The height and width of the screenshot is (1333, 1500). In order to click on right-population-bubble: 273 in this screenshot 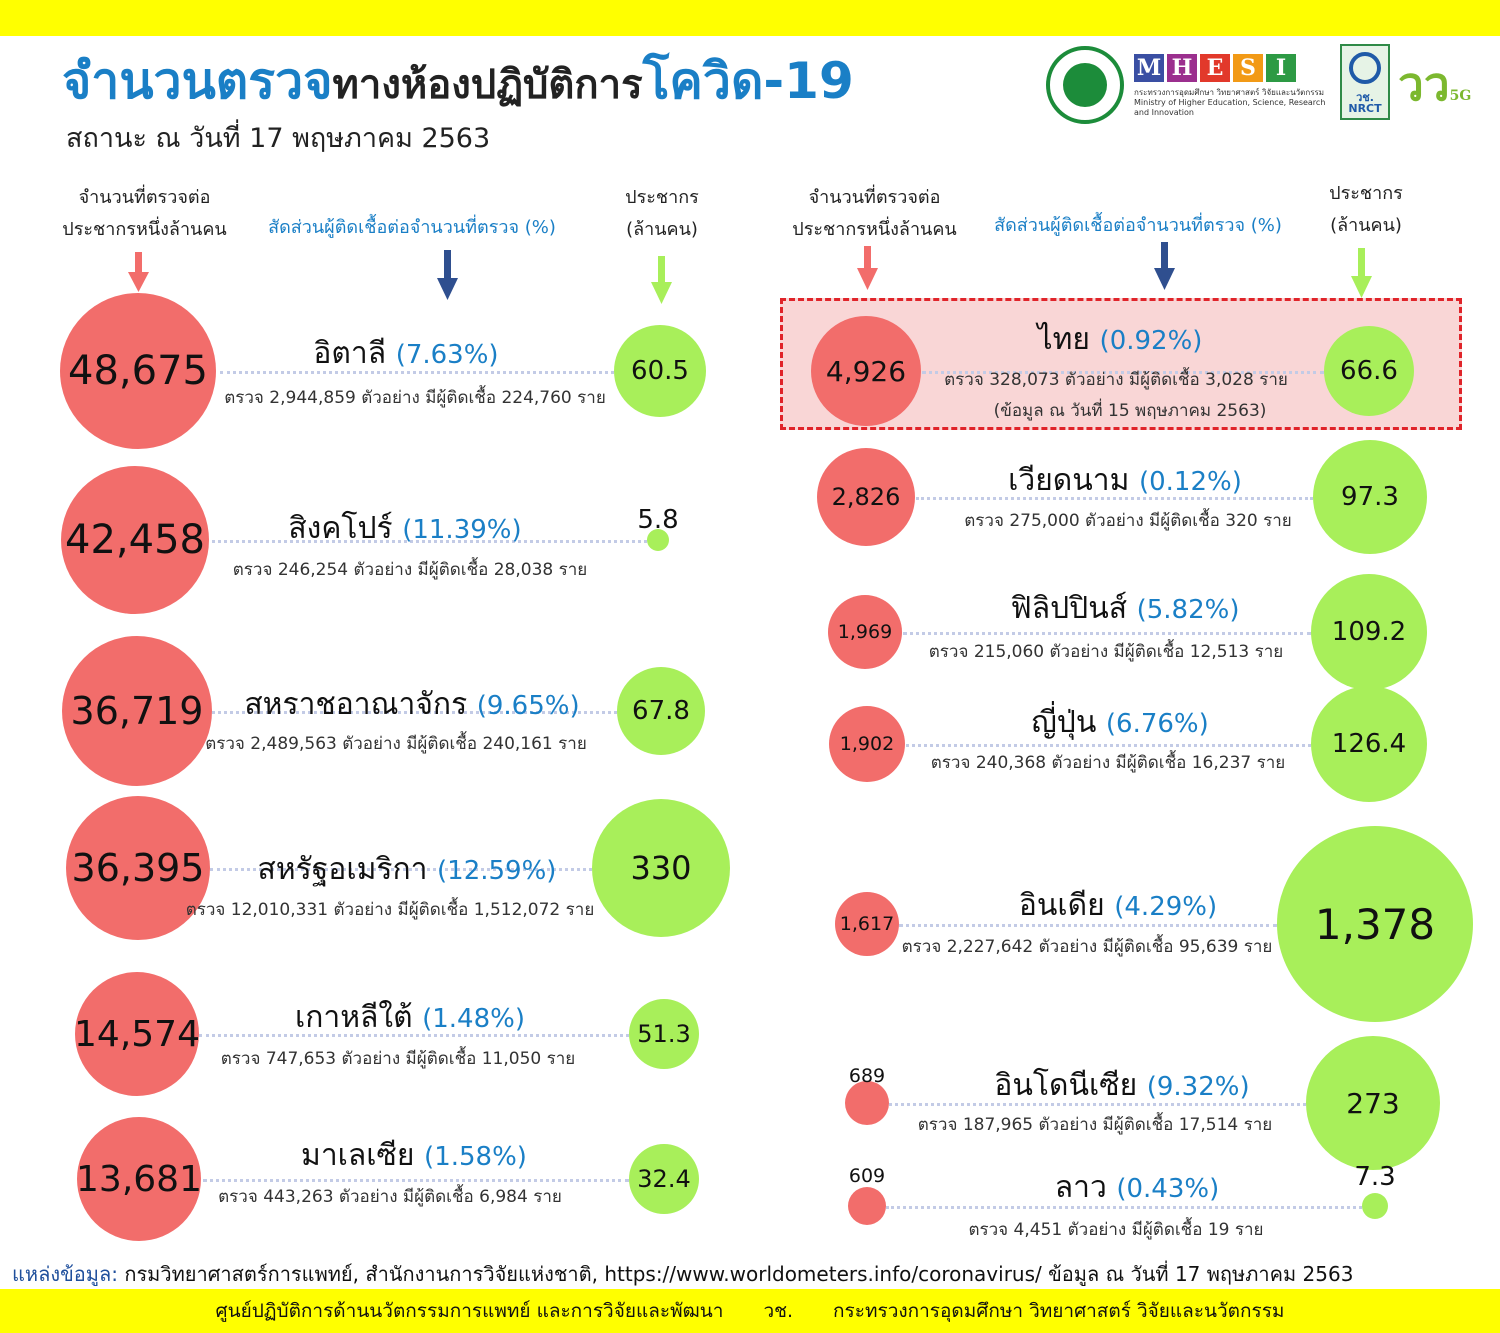, I will do `click(1373, 1103)`.